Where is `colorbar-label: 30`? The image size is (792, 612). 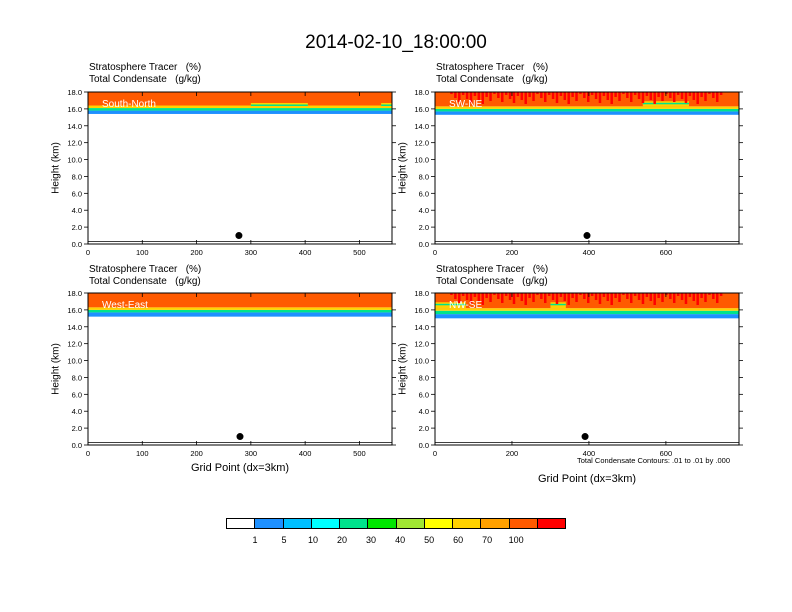
colorbar-label: 30 is located at coordinates (371, 540).